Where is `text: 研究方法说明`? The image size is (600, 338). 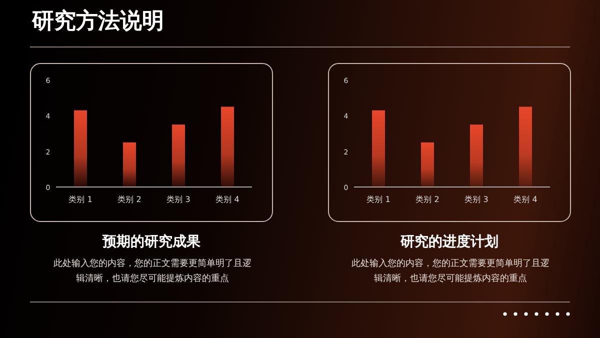 text: 研究方法说明 is located at coordinates (98, 22).